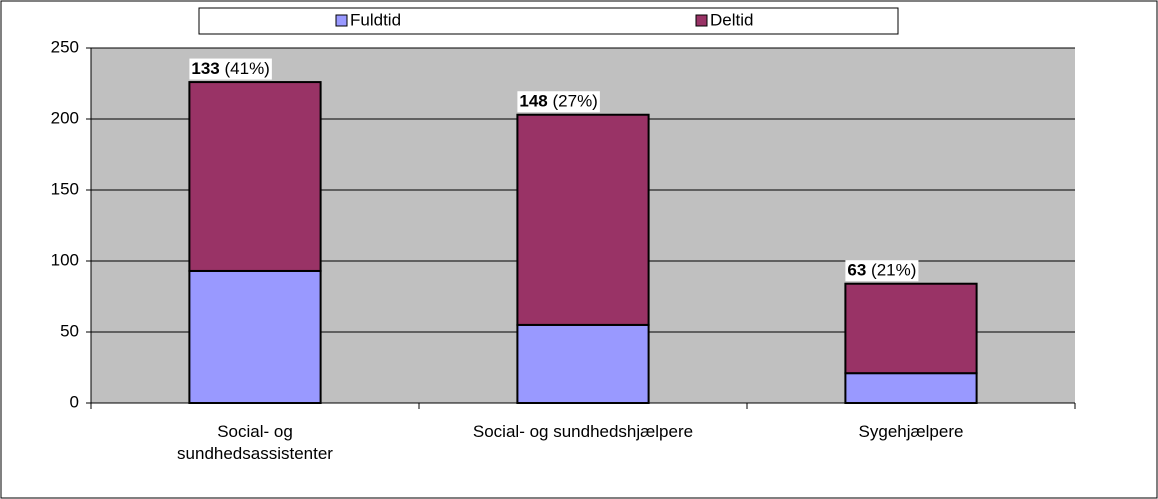  I want to click on legend, so click(548, 21).